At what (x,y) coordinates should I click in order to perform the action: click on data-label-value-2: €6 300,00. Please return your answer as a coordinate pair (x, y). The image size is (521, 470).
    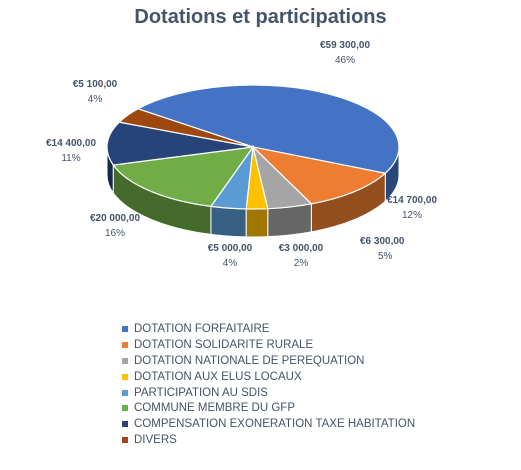
    Looking at the image, I should click on (382, 241).